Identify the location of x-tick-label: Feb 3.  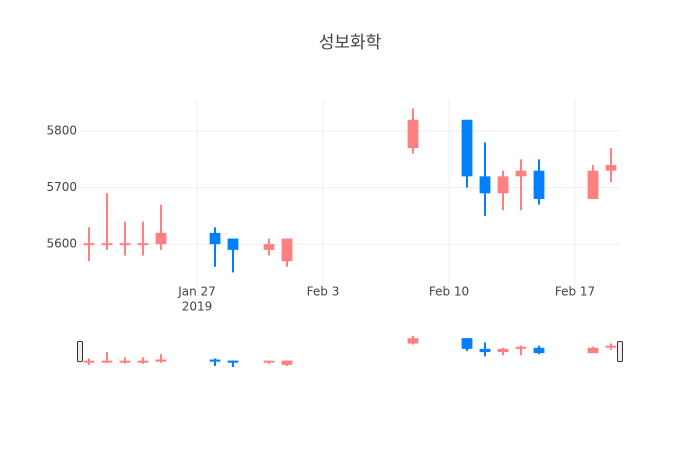
(323, 292).